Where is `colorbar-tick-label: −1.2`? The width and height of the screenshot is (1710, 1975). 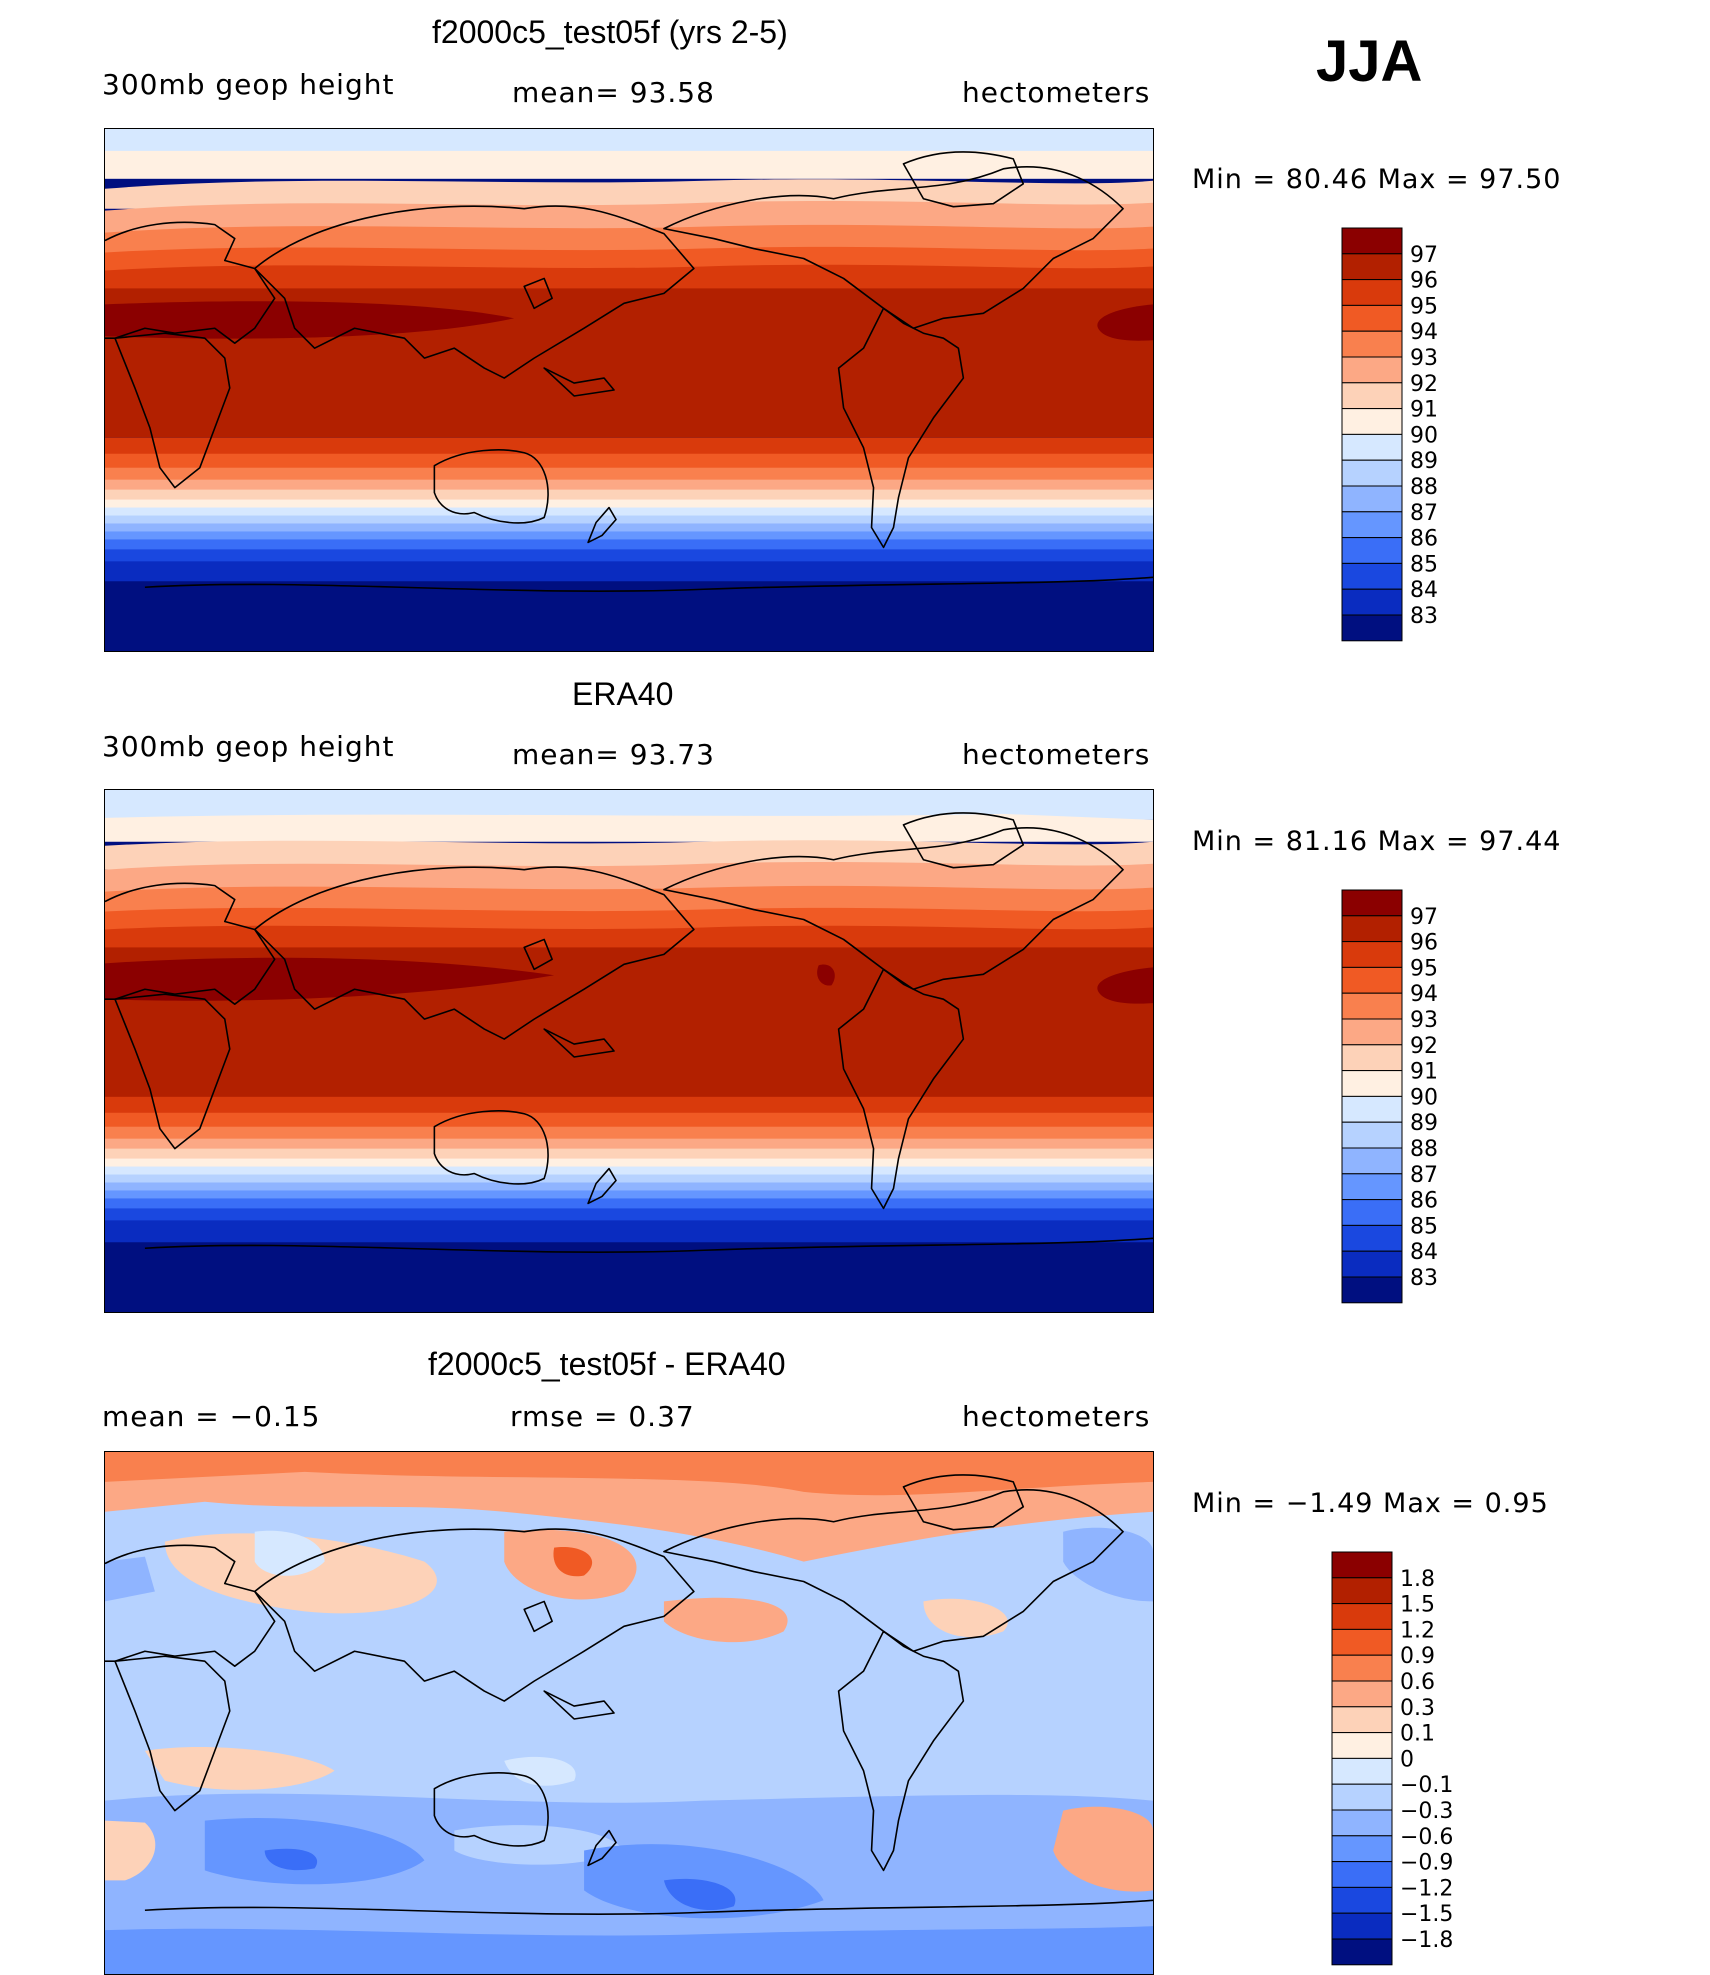
colorbar-tick-label: −1.2 is located at coordinates (1426, 1888).